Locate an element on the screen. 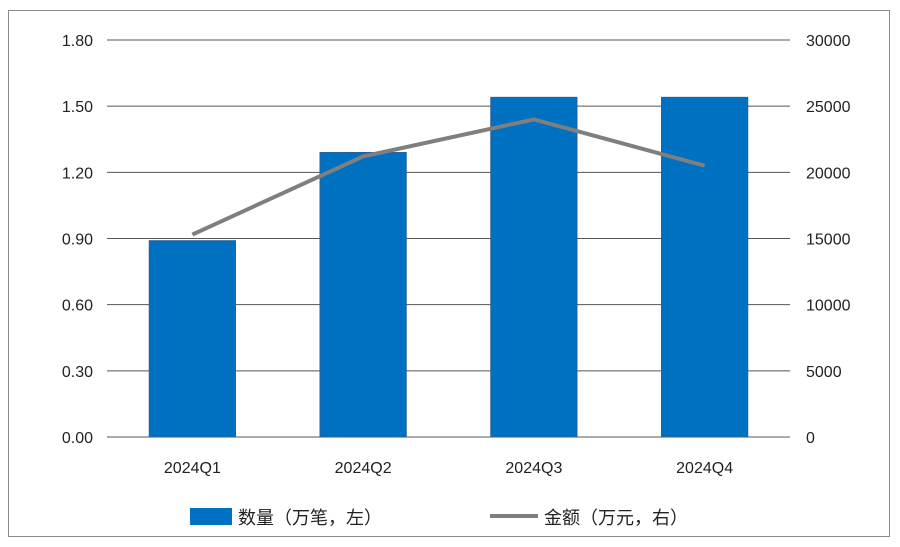 The width and height of the screenshot is (900, 547). left-tick-label: 0.60 is located at coordinates (77, 306).